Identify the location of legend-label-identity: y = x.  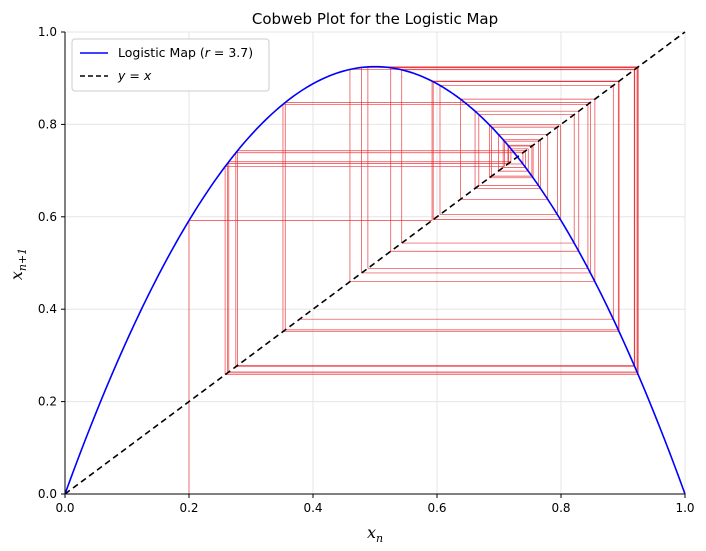
(134, 75).